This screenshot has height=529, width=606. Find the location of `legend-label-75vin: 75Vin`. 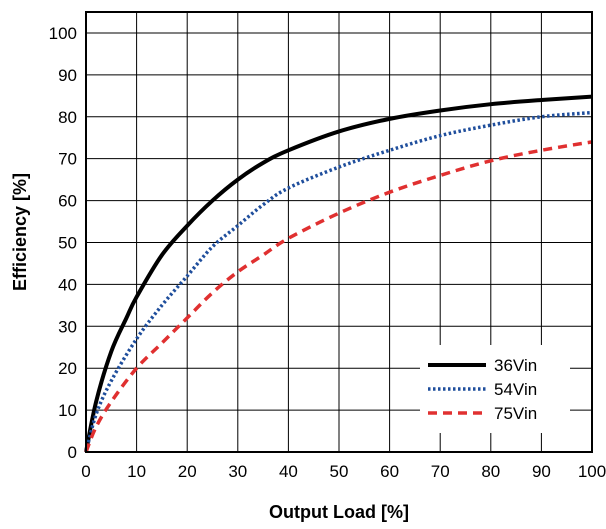

legend-label-75vin: 75Vin is located at coordinates (515, 413).